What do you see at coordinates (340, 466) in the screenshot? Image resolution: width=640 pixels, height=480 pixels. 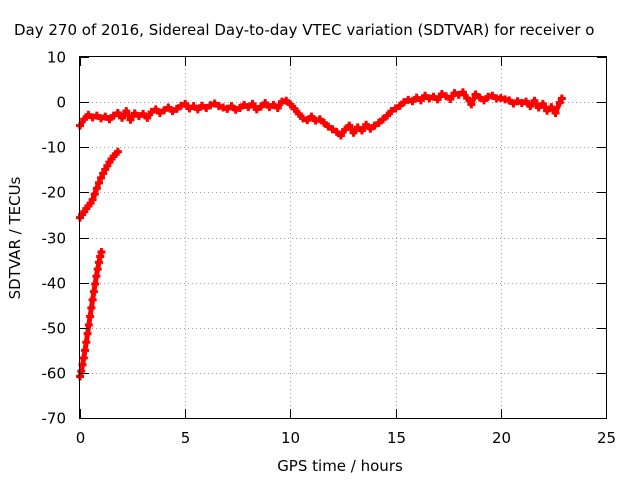 I see `x-axis-label: GPS time / hours` at bounding box center [340, 466].